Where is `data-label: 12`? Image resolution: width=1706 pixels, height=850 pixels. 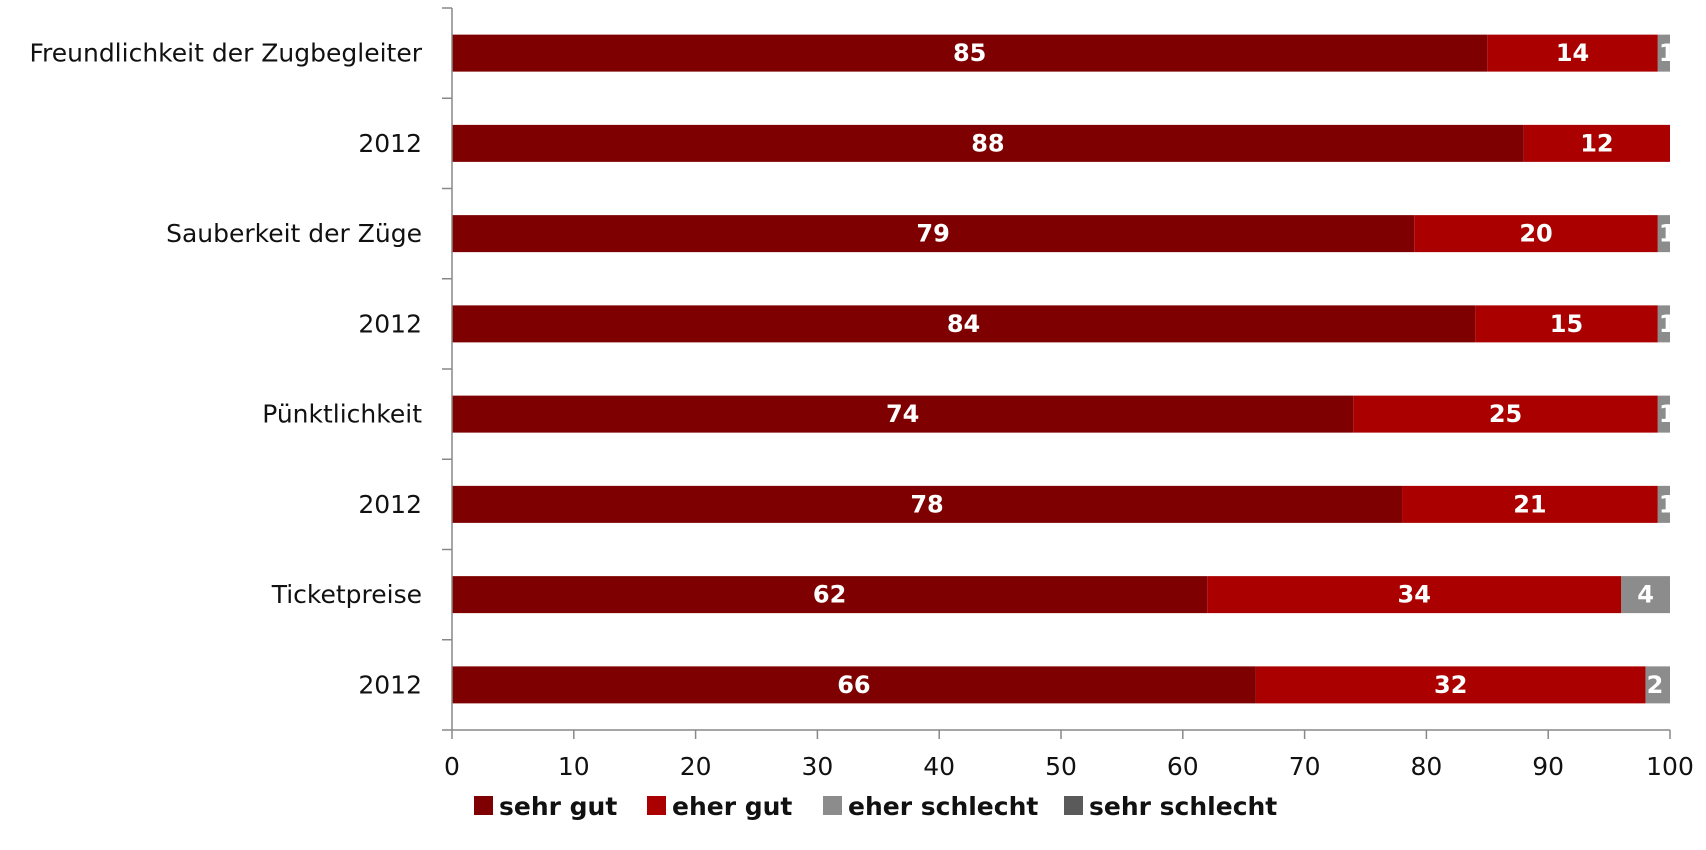
data-label: 12 is located at coordinates (1596, 143).